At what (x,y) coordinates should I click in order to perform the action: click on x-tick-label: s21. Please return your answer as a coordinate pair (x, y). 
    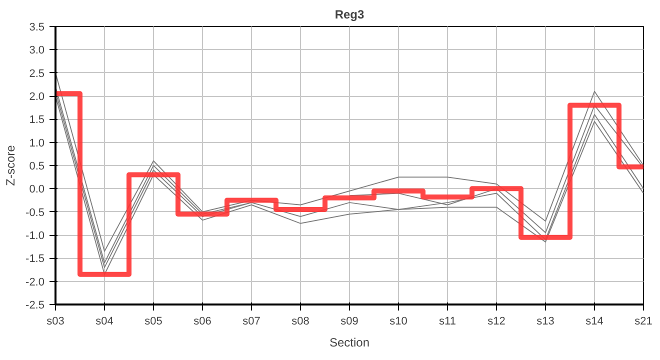
    Looking at the image, I should click on (643, 322).